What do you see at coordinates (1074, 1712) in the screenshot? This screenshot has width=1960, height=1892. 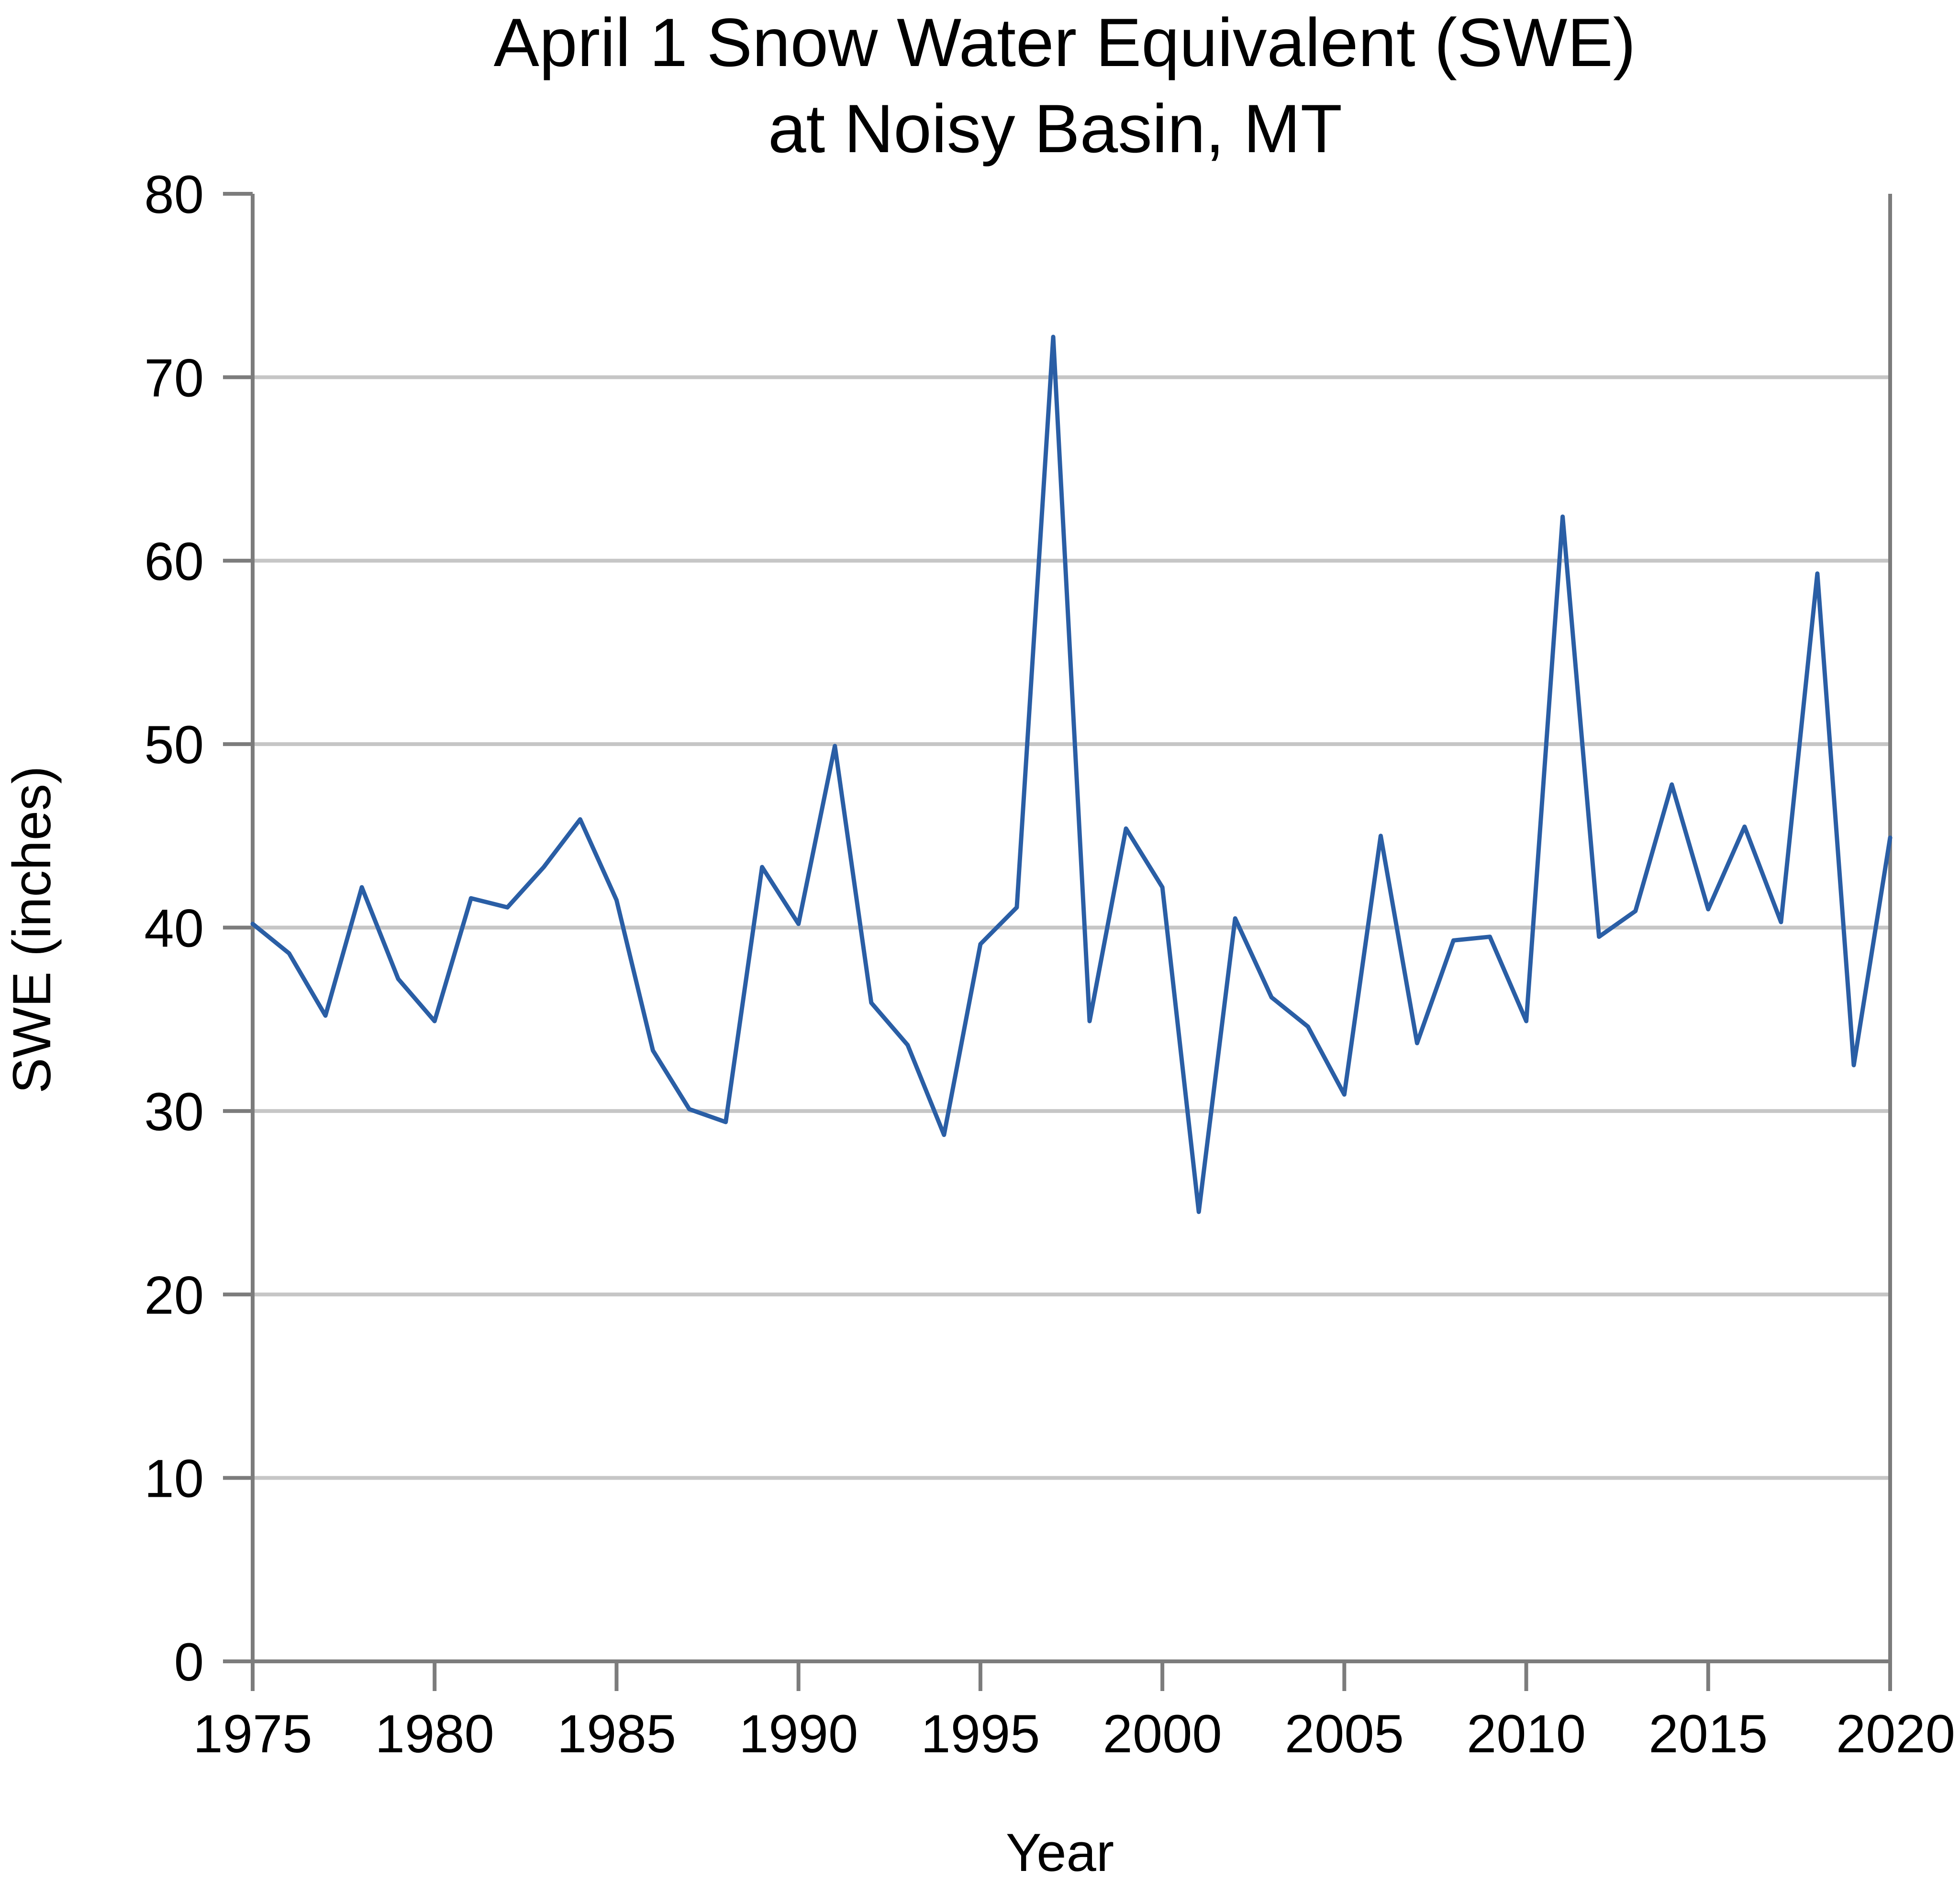 I see `x-axis-ticks: 1975 1980 1985 1990 1995 2000 2005 2010 2015 2020` at bounding box center [1074, 1712].